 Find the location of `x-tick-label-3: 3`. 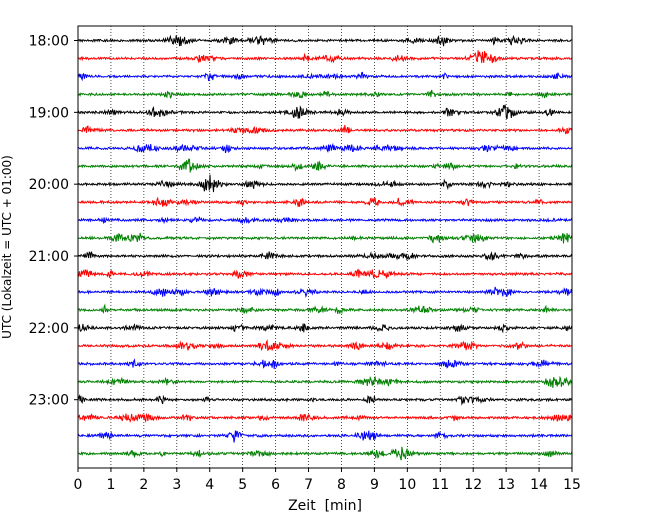

x-tick-label-3: 3 is located at coordinates (176, 485).